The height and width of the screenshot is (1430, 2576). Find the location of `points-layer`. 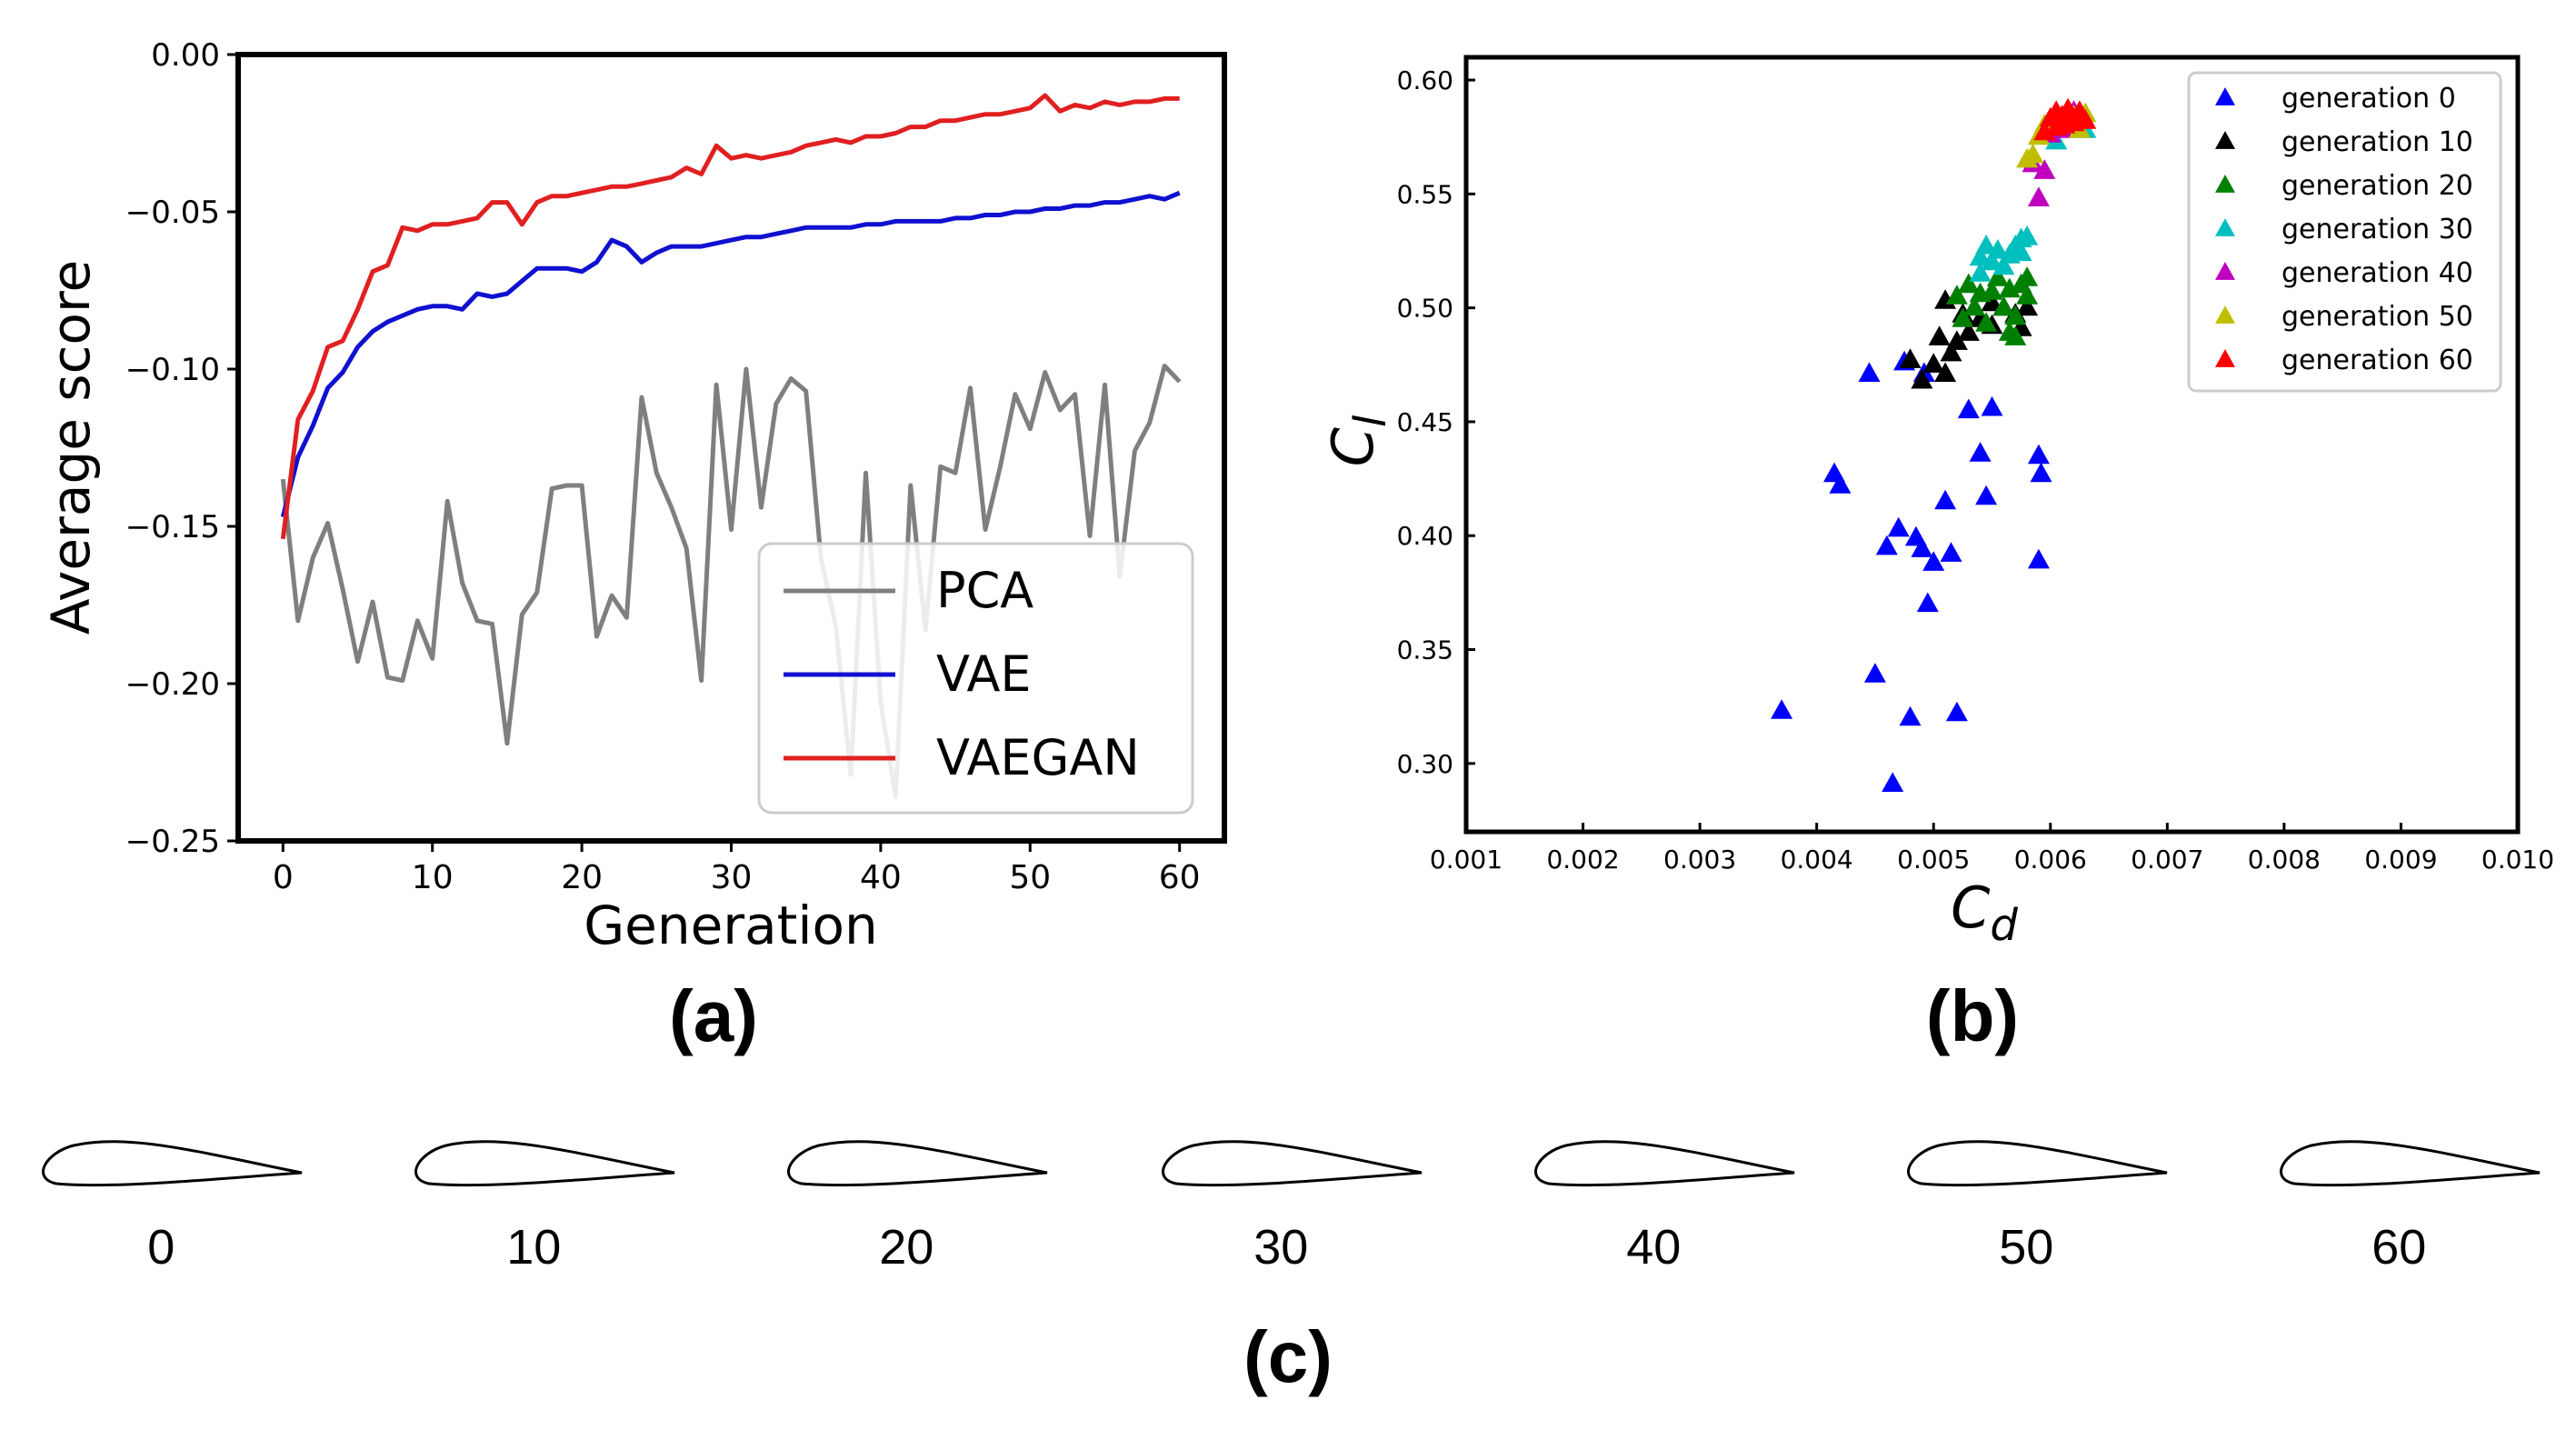

points-layer is located at coordinates (1934, 444).